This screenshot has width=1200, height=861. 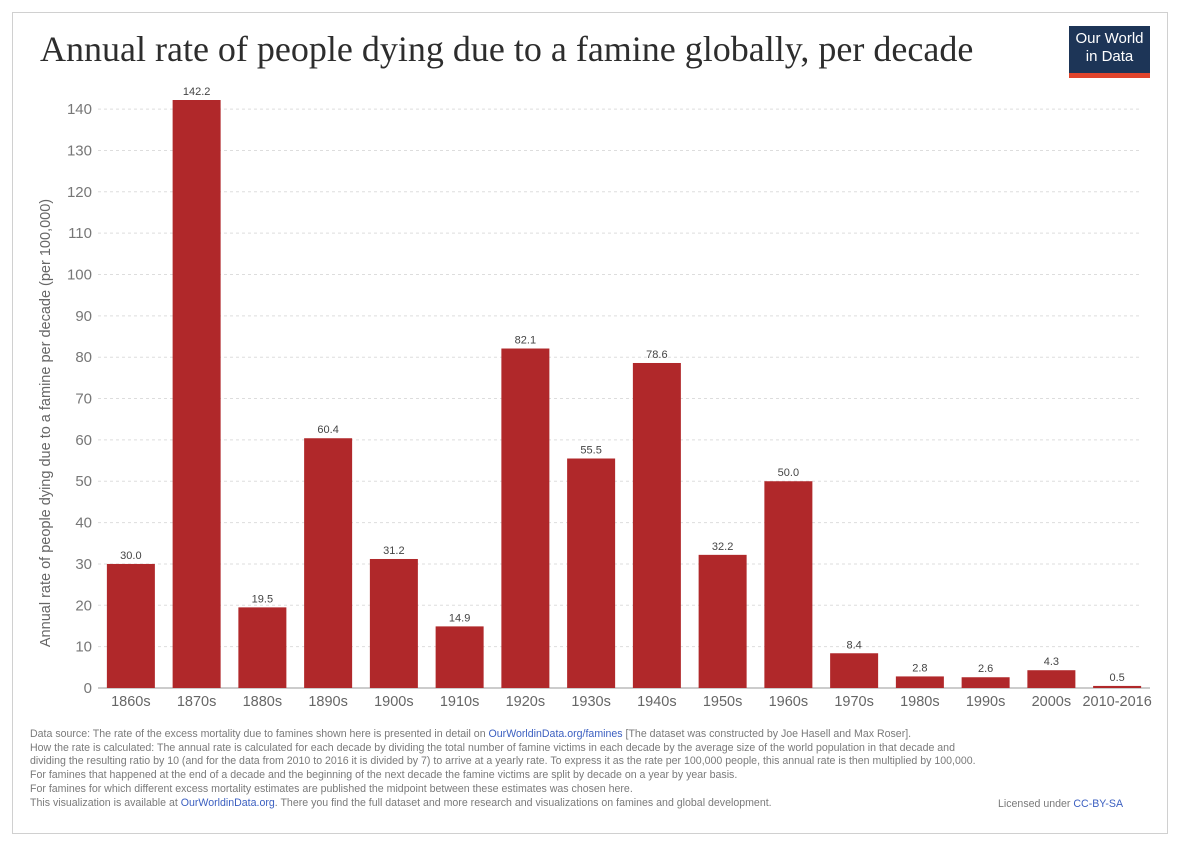 I want to click on x-tick-label: 1970s, so click(x=854, y=702).